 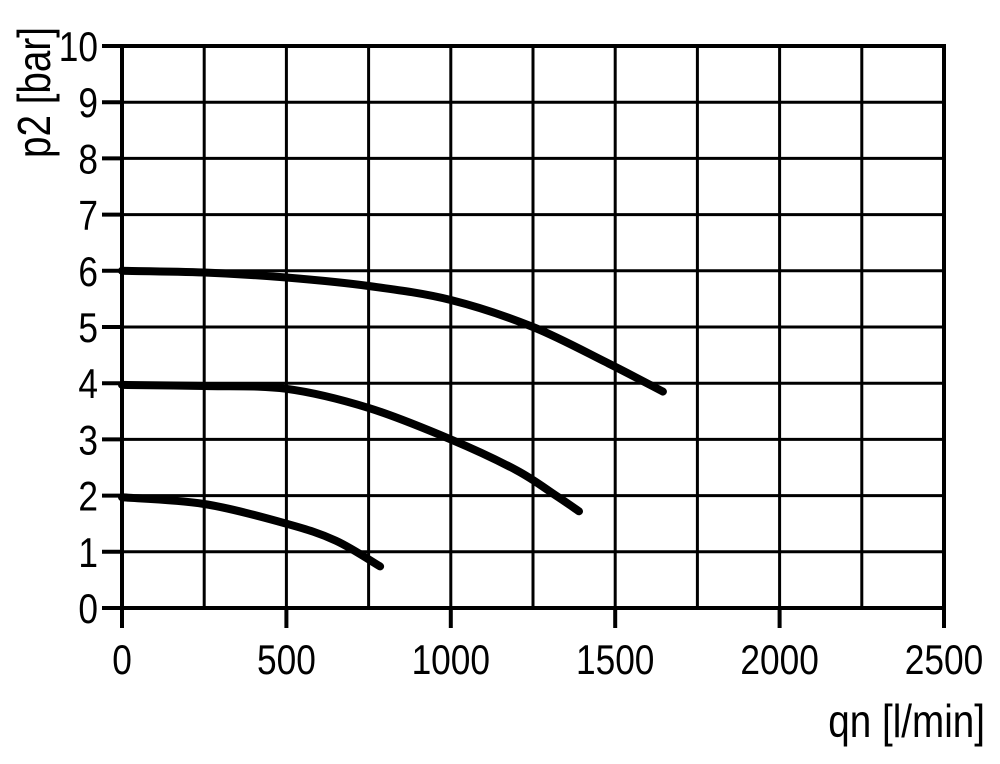 I want to click on y-tick-label: 7, so click(x=88, y=216).